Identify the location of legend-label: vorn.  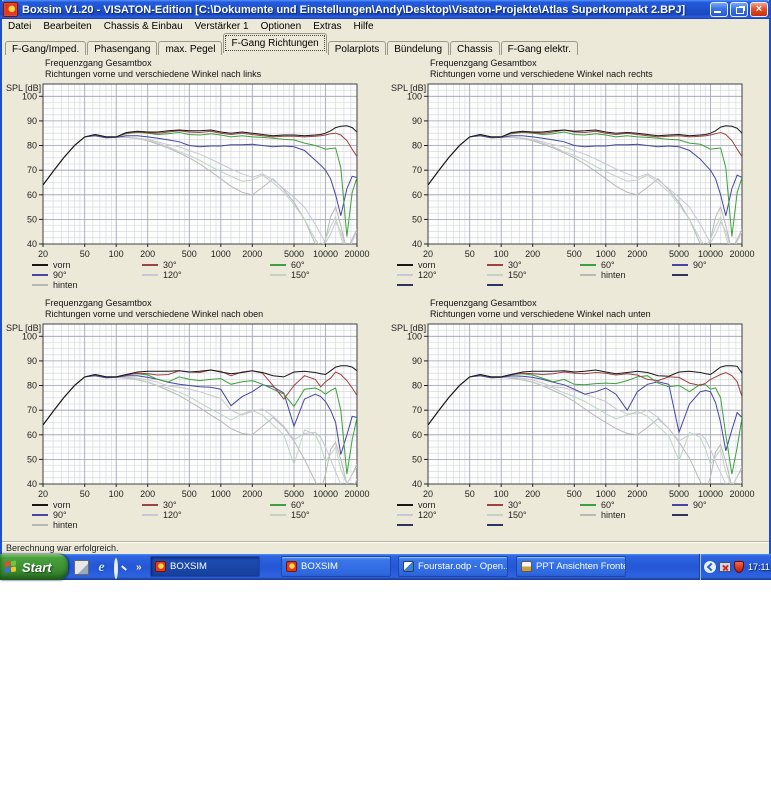
(62, 505).